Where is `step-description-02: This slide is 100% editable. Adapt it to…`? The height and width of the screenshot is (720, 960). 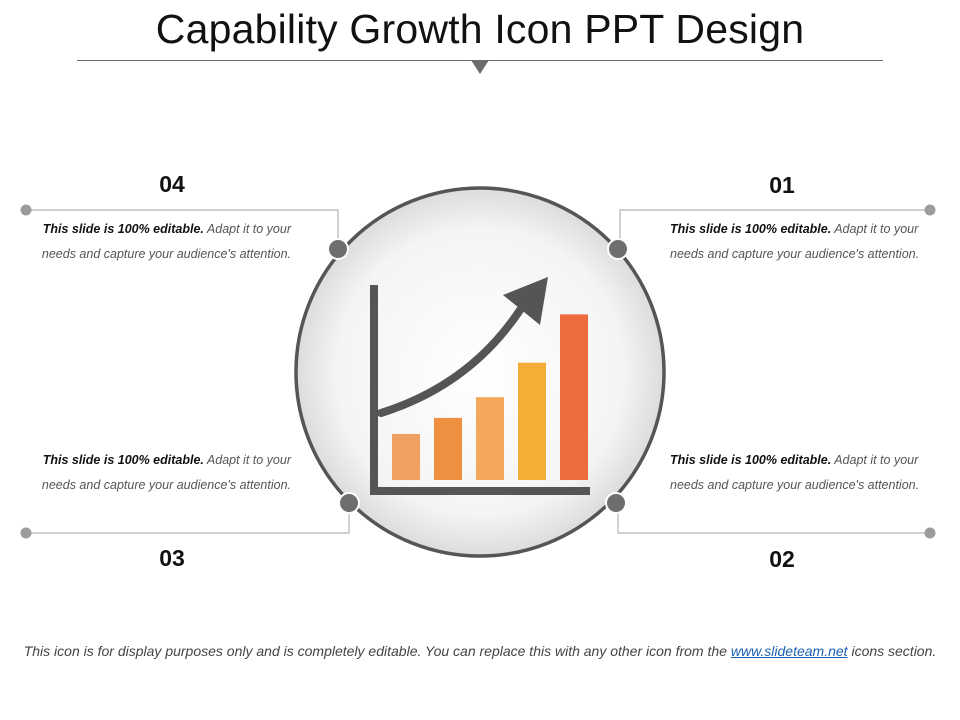 step-description-02: This slide is 100% editable. Adapt it to… is located at coordinates (805, 472).